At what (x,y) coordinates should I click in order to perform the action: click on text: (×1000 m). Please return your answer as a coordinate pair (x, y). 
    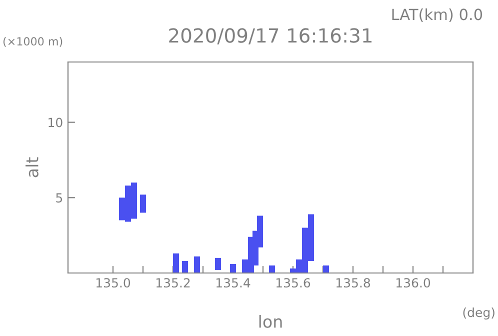
    Looking at the image, I should click on (32, 41).